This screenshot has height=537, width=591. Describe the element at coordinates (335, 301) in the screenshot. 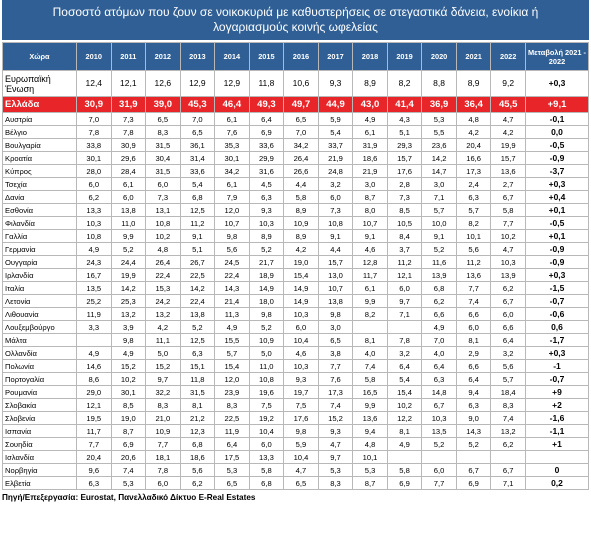

I see `value-cell: 13,8` at that location.